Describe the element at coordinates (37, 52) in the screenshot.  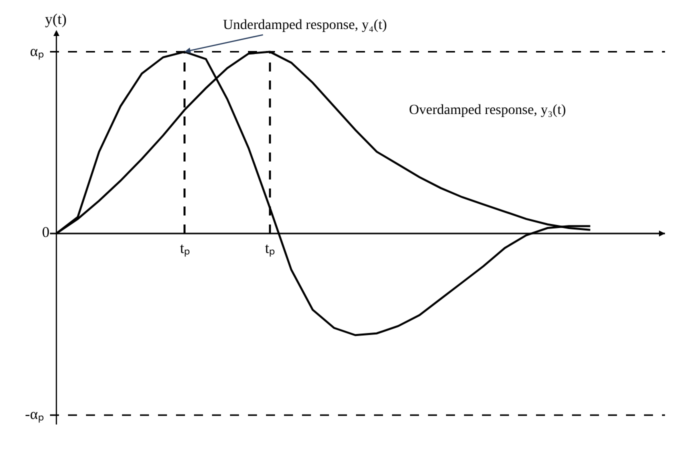
I see `ref-line-label: αₚ` at that location.